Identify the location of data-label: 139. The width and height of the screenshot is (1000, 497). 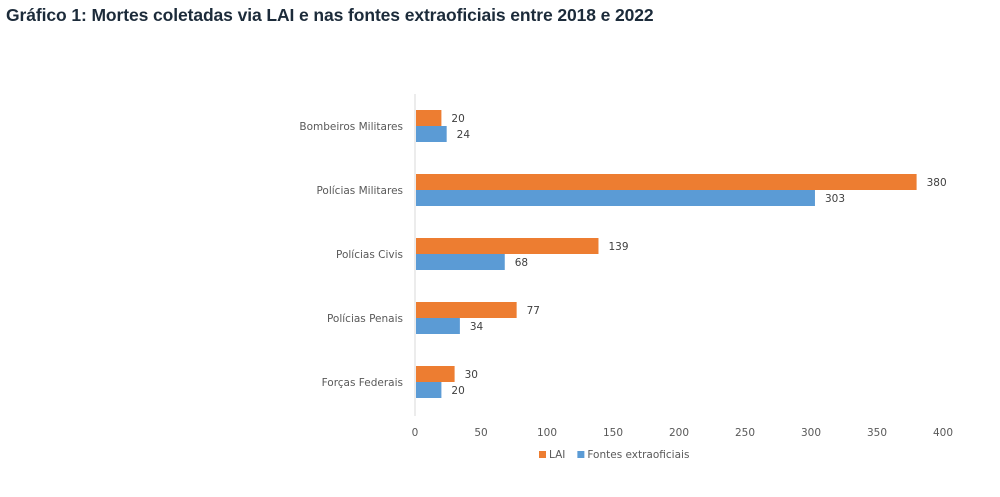
(618, 247).